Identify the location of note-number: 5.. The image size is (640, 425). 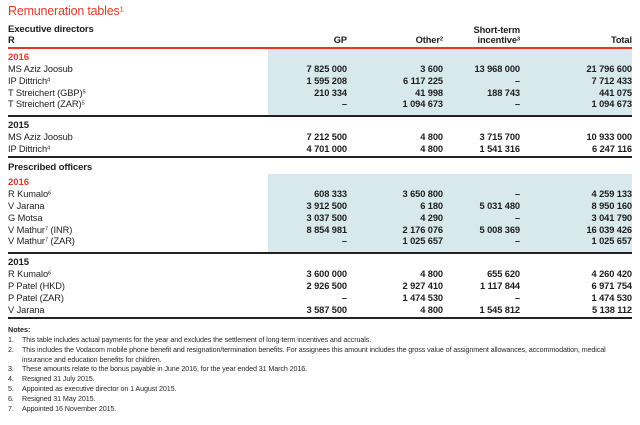
(11, 388).